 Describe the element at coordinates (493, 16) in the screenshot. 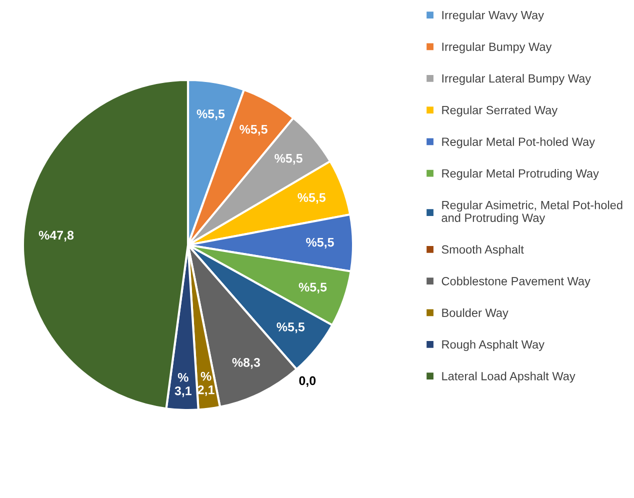

I see `legend-label: Irregular Wavy Way` at that location.